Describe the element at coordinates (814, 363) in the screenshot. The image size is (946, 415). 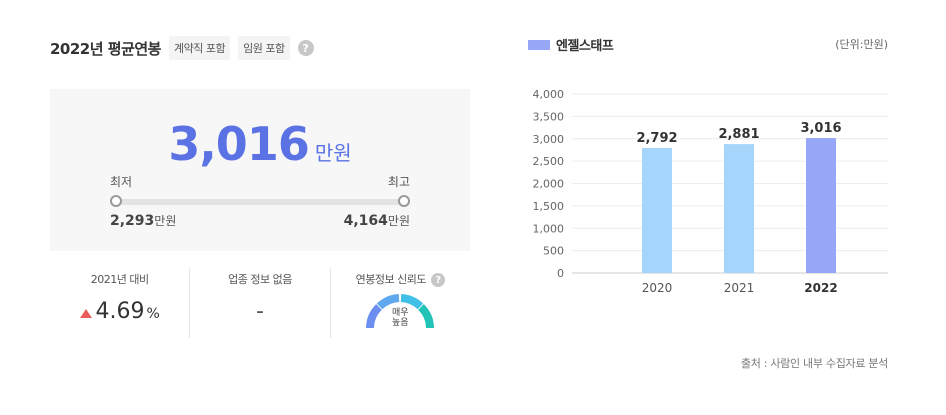
I see `source-note: 출처 : 사람인 내부 수집자료 분석` at that location.